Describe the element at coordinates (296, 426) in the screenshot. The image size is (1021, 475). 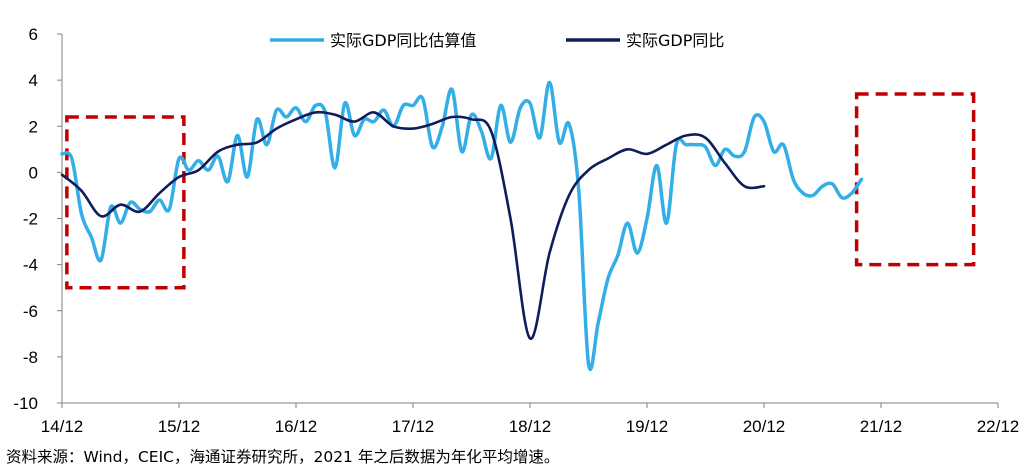
I see `x-tick-label: 16/12` at that location.